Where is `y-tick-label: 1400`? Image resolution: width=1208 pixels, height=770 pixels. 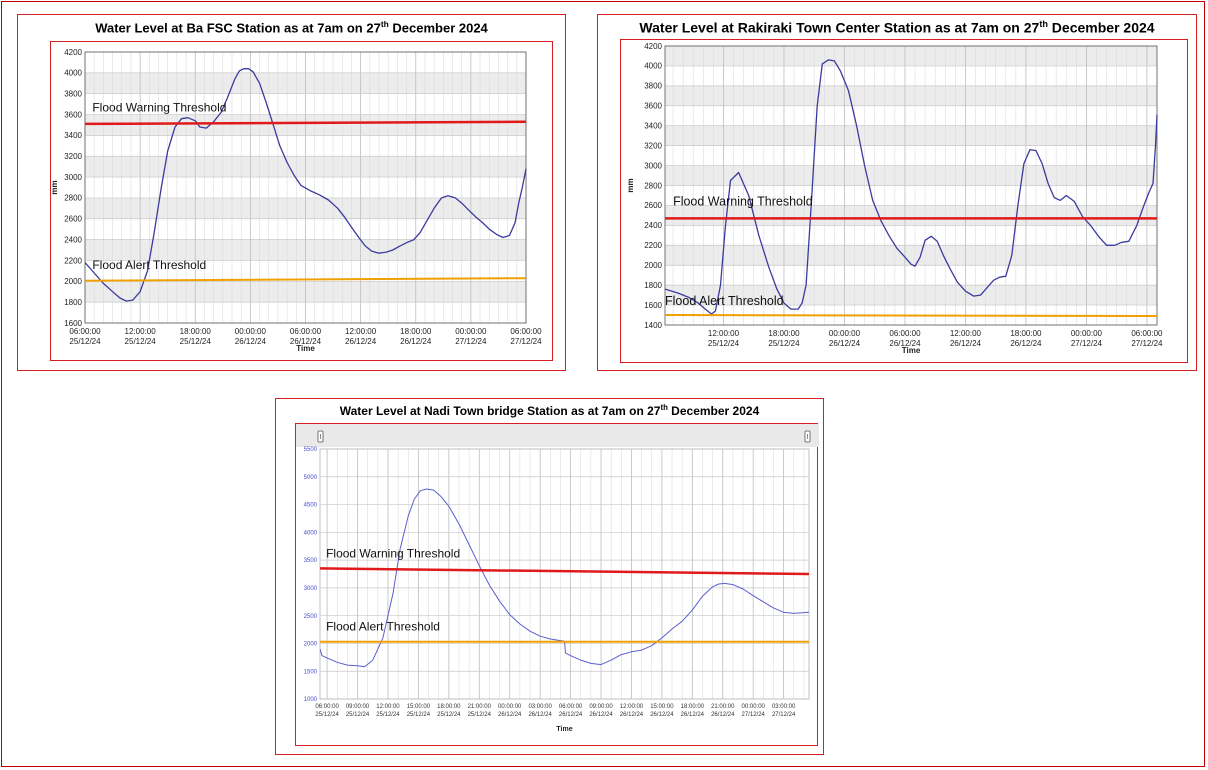 y-tick-label: 1400 is located at coordinates (653, 325).